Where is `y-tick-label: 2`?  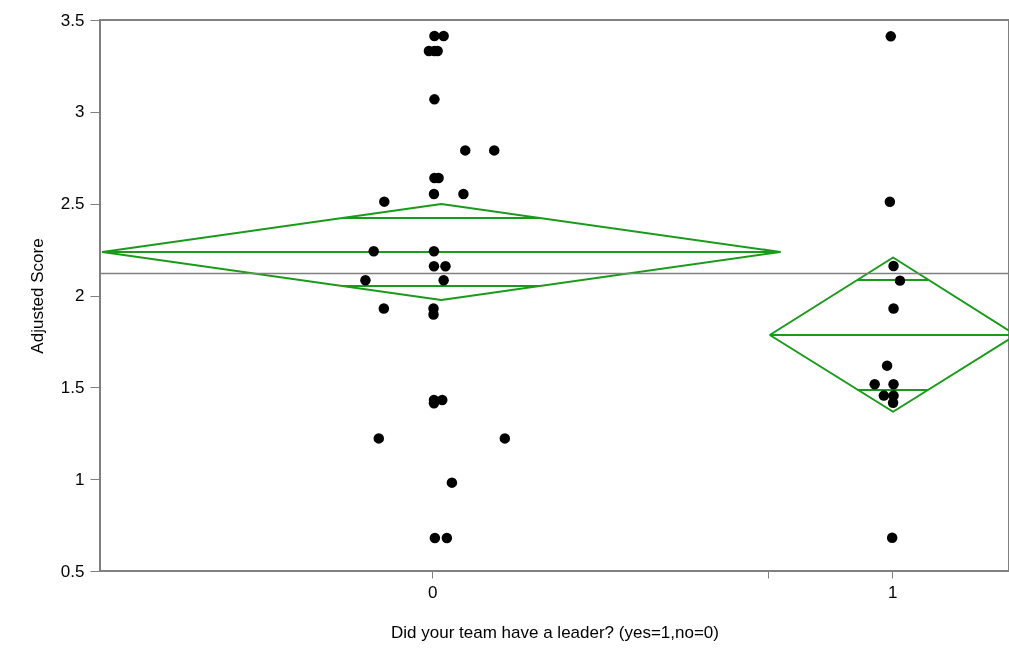
y-tick-label: 2 is located at coordinates (80, 295).